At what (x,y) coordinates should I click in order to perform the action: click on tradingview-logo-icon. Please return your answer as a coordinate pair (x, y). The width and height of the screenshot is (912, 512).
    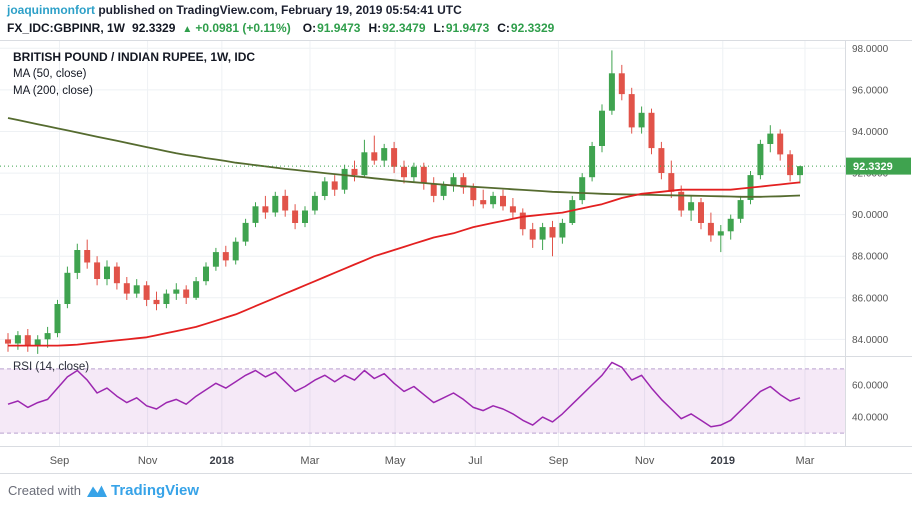
    Looking at the image, I should click on (96, 491).